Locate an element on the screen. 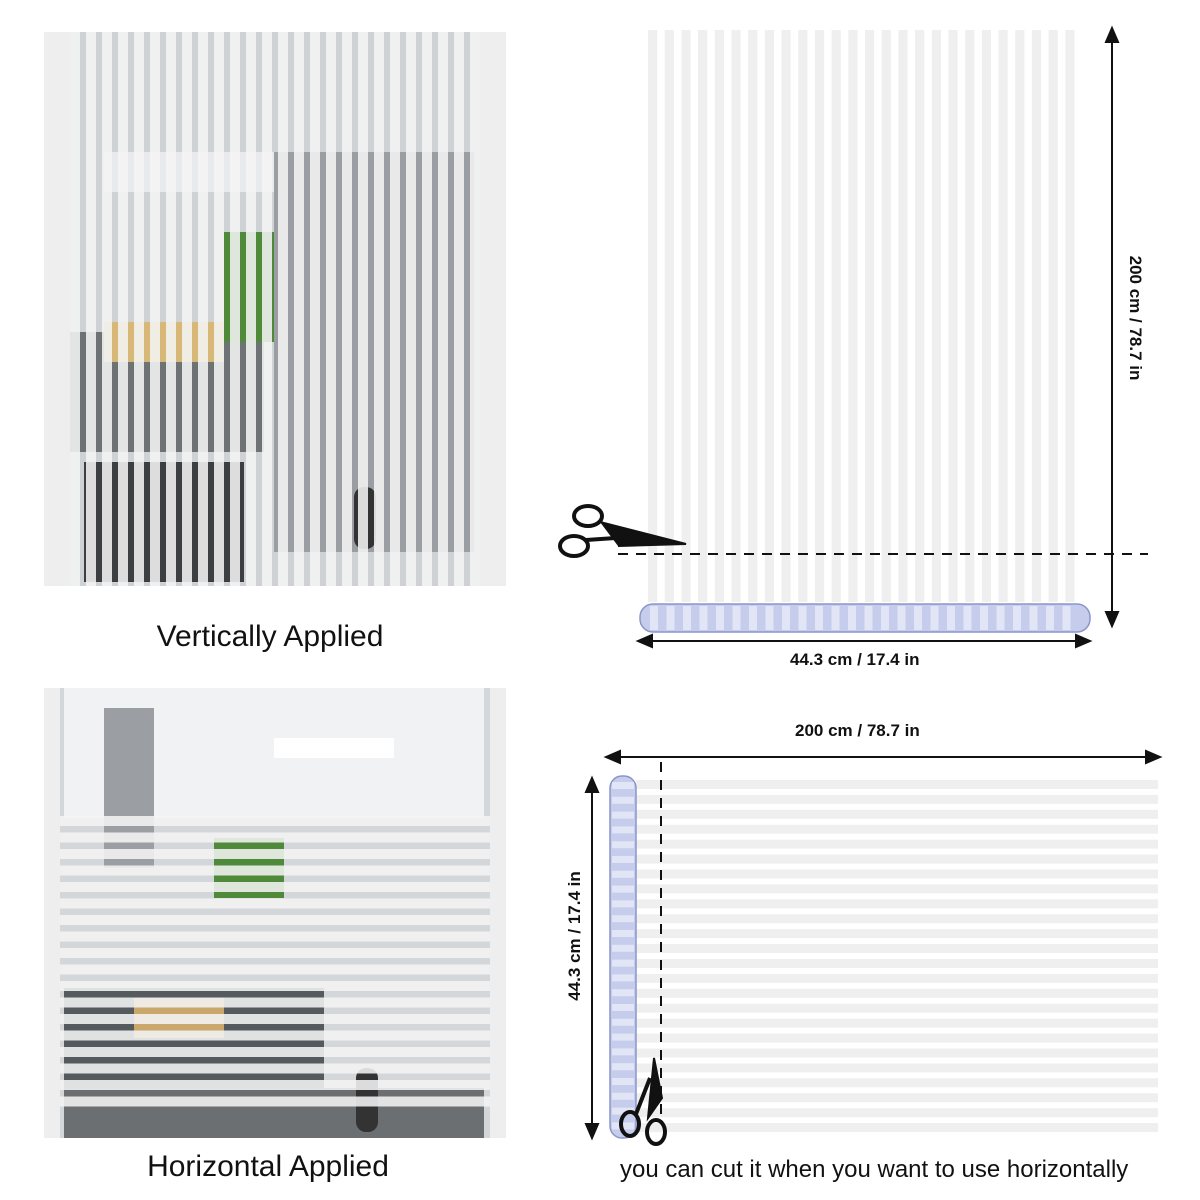 The width and height of the screenshot is (1200, 1200). horizontal-film-stripes is located at coordinates (897, 956).